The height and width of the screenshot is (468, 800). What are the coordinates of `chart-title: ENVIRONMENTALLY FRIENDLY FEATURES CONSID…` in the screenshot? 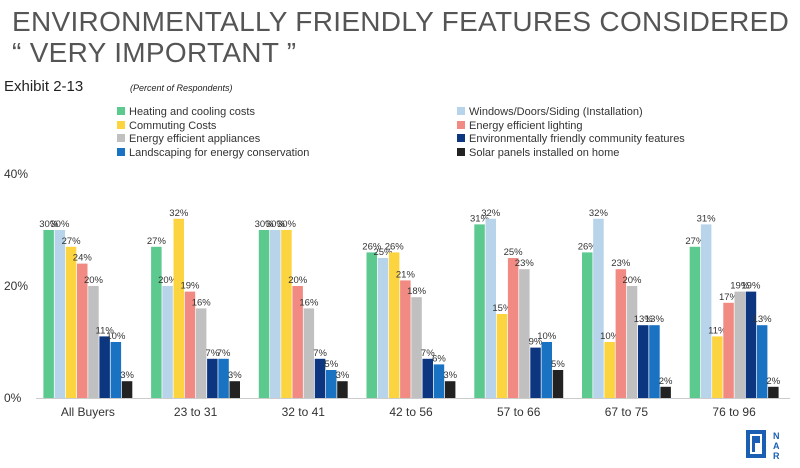 It's located at (401, 37).